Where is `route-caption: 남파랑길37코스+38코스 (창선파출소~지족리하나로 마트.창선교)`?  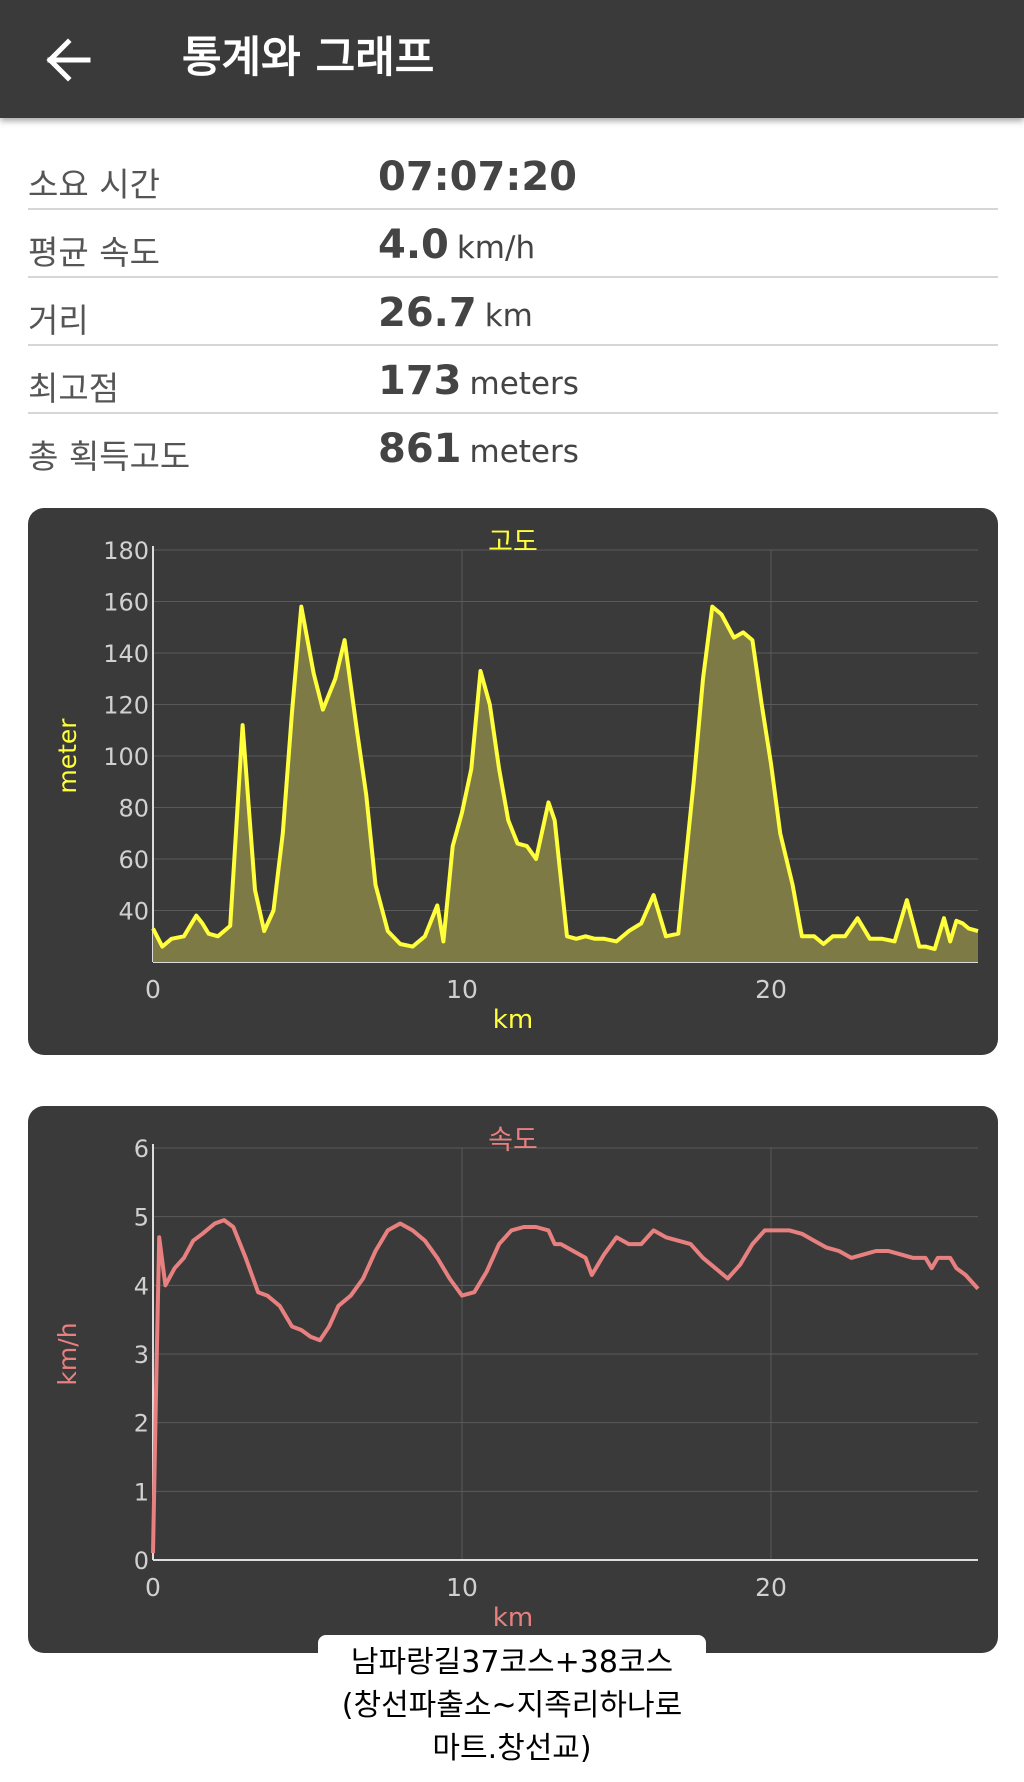
route-caption: 남파랑길37코스+38코스 (창선파출소~지족리하나로 마트.창선교) is located at coordinates (512, 1704).